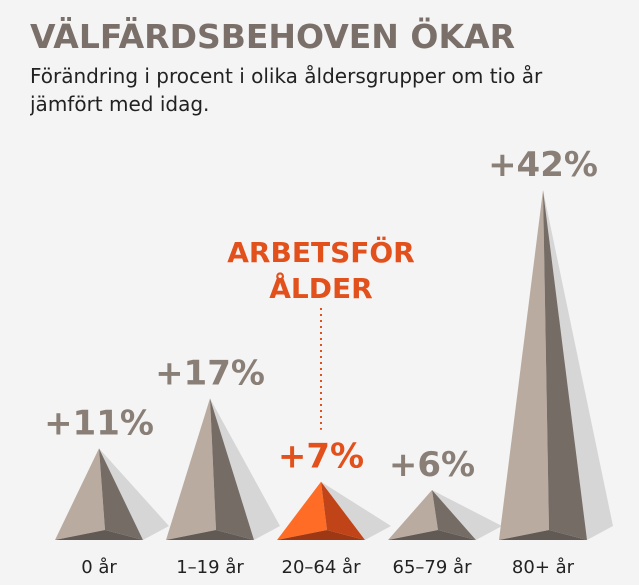 The width and height of the screenshot is (639, 585). What do you see at coordinates (543, 567) in the screenshot?
I see `x-tick-label: 80+ år` at bounding box center [543, 567].